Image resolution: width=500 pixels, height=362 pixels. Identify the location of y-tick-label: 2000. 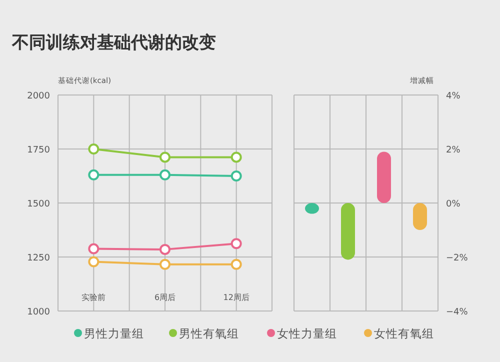
(38, 97).